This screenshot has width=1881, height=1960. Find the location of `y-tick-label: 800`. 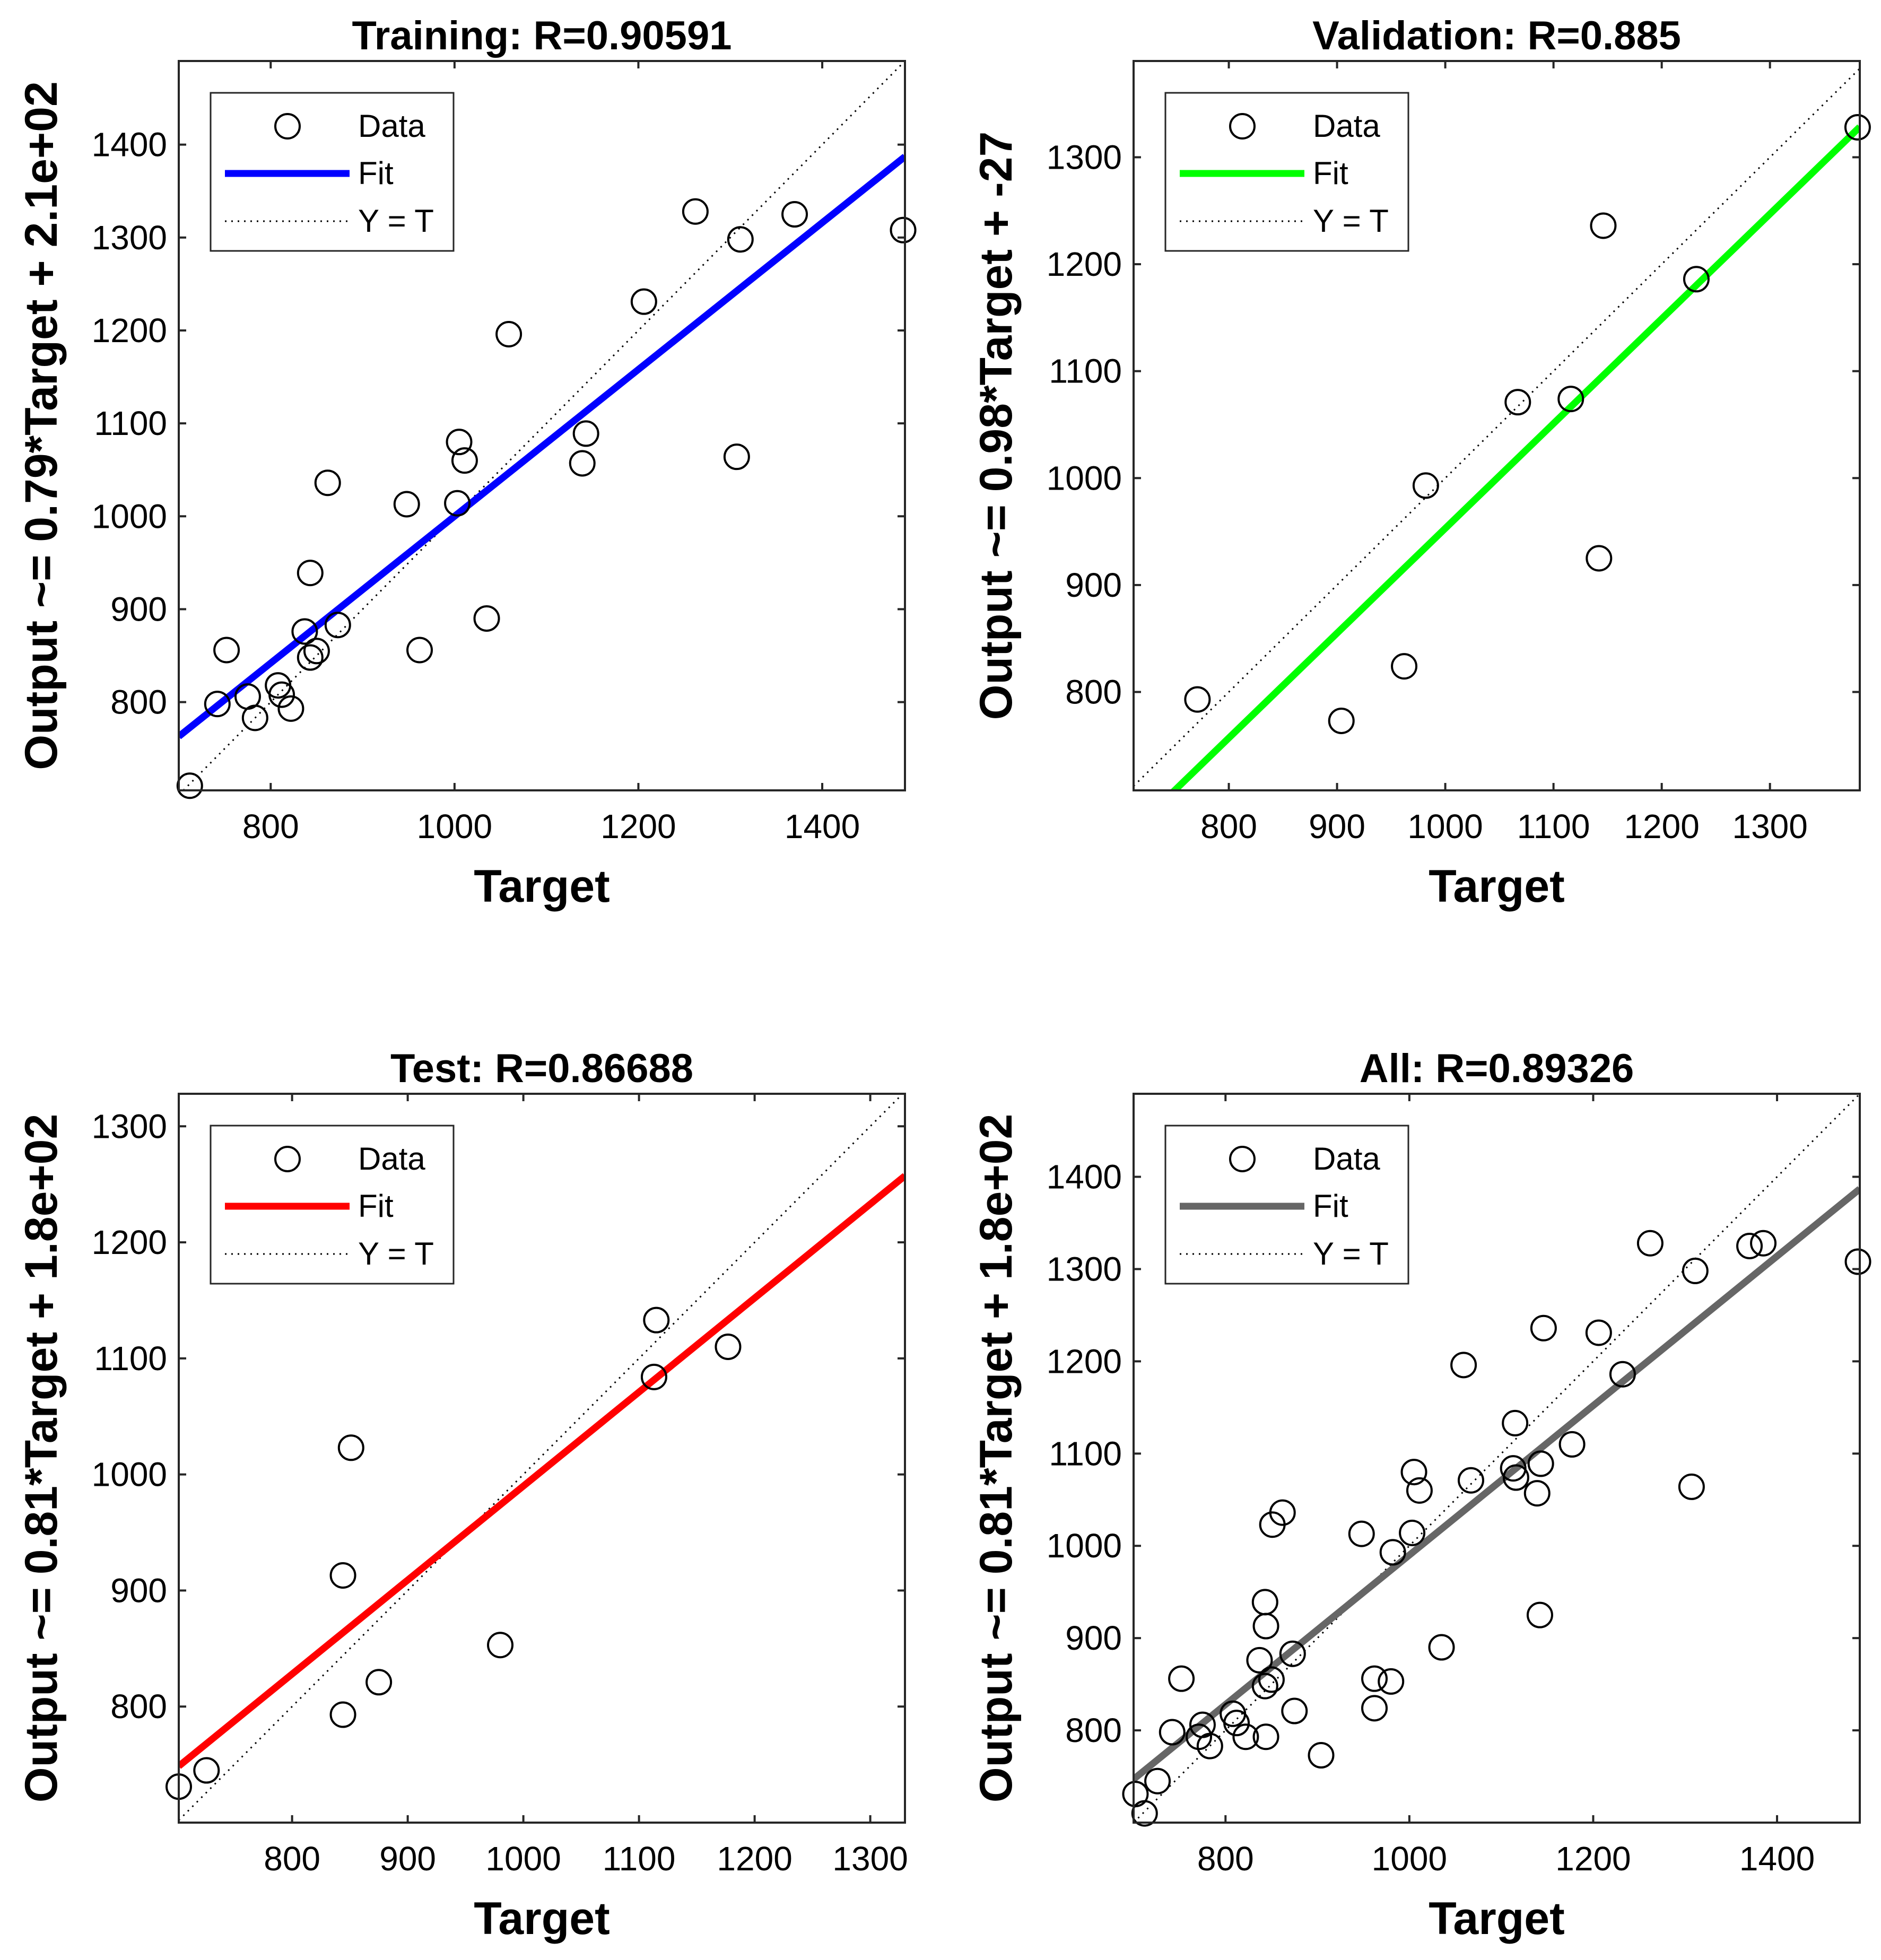

y-tick-label: 800 is located at coordinates (1093, 692).